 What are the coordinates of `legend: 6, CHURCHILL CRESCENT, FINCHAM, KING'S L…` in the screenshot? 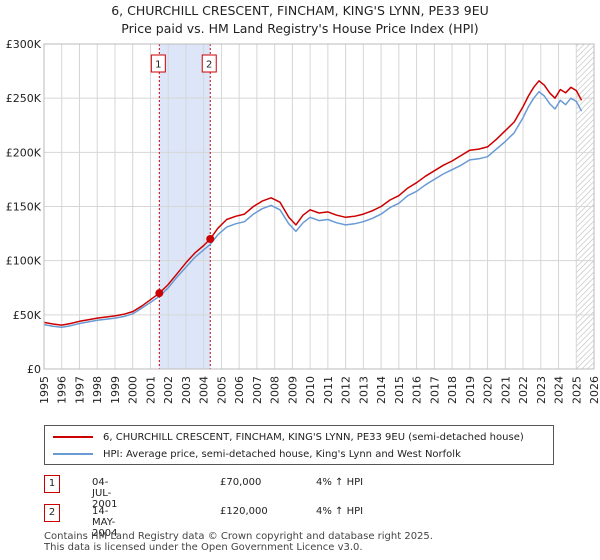 It's located at (299, 445).